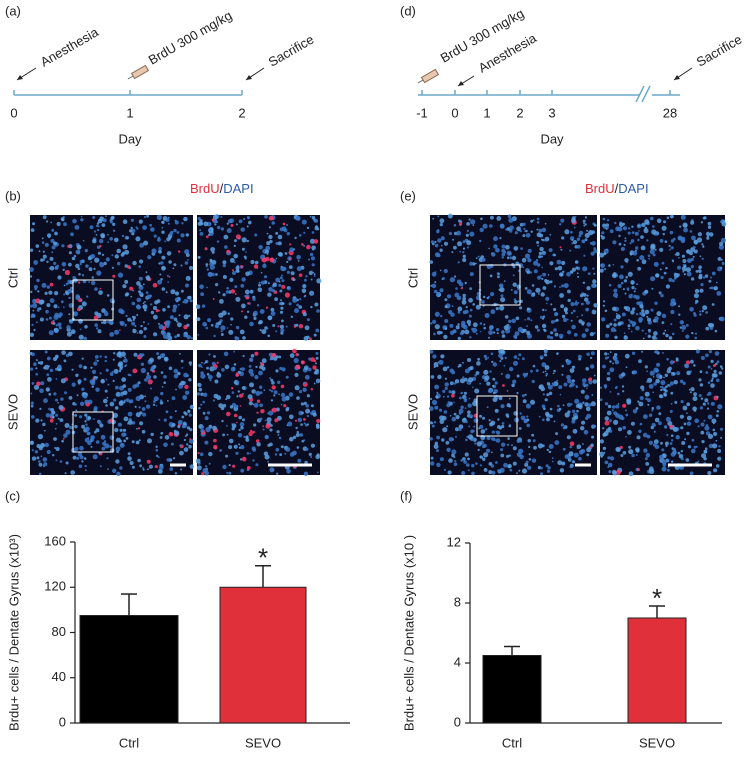 The image size is (755, 760). What do you see at coordinates (13, 632) in the screenshot?
I see `y-axis-label: Brdu+ cells / Dentate Gyrus (x10³)` at bounding box center [13, 632].